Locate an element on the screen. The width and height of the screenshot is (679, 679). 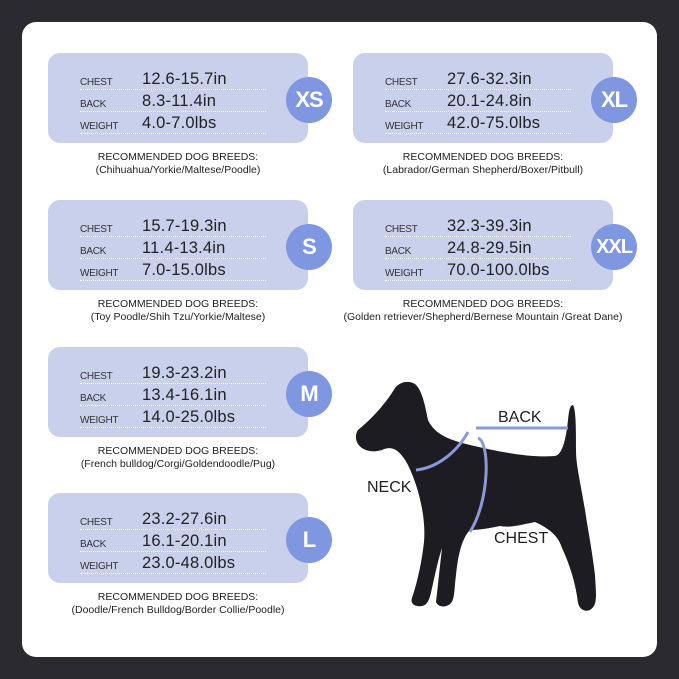
weight-row: WEIGHT 14.0-25.0lbs is located at coordinates (173, 417).